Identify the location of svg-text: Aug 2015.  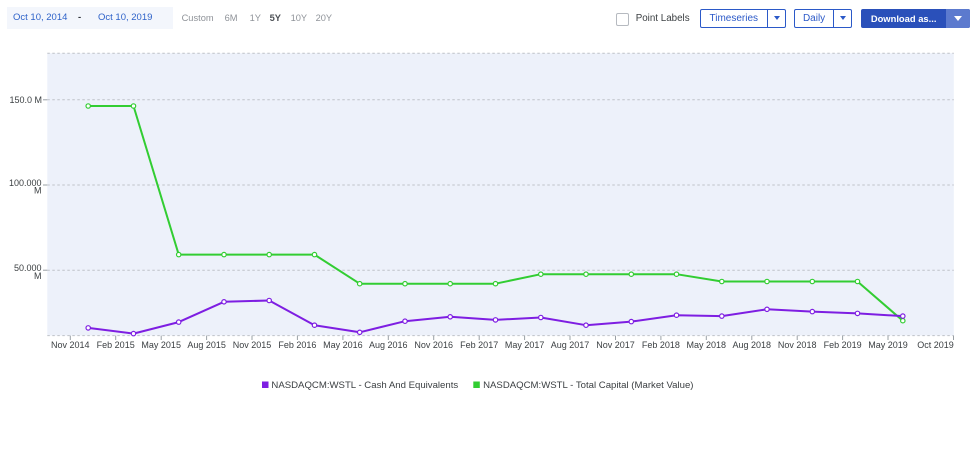
(206, 345).